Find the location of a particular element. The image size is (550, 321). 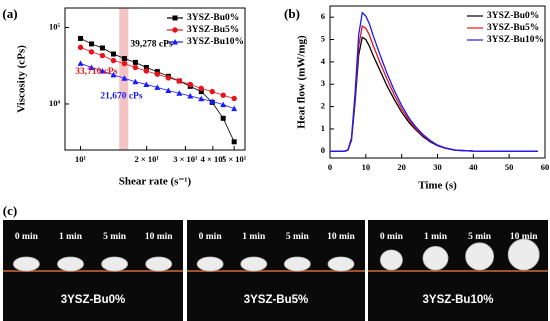

y-tick-label: 1 is located at coordinates (323, 128).